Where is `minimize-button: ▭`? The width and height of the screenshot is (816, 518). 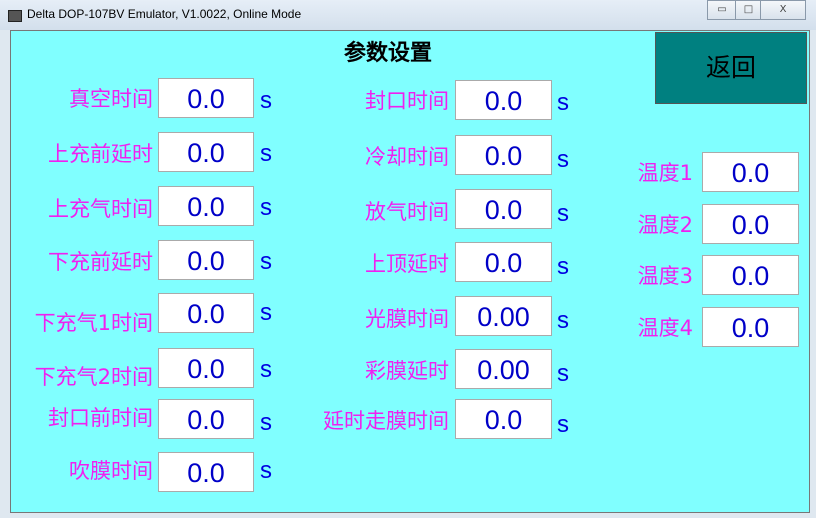 minimize-button: ▭ is located at coordinates (722, 10).